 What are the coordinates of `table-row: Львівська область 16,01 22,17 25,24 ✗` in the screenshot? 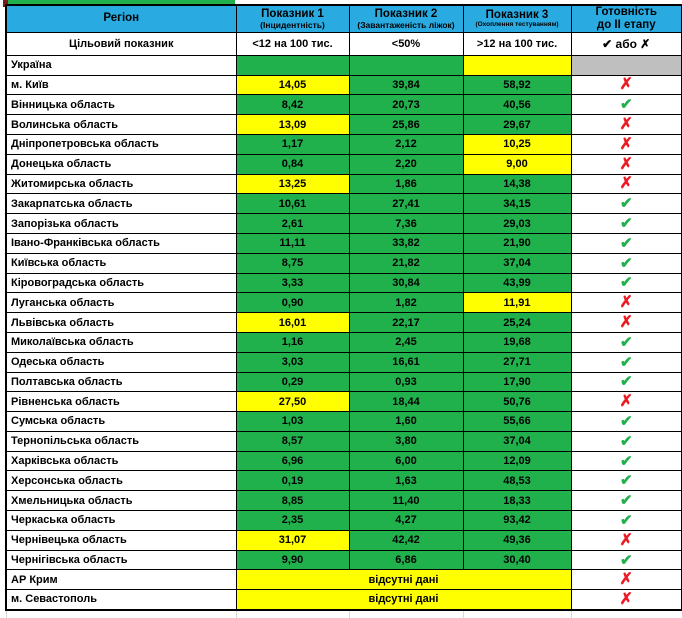 It's located at (343, 322).